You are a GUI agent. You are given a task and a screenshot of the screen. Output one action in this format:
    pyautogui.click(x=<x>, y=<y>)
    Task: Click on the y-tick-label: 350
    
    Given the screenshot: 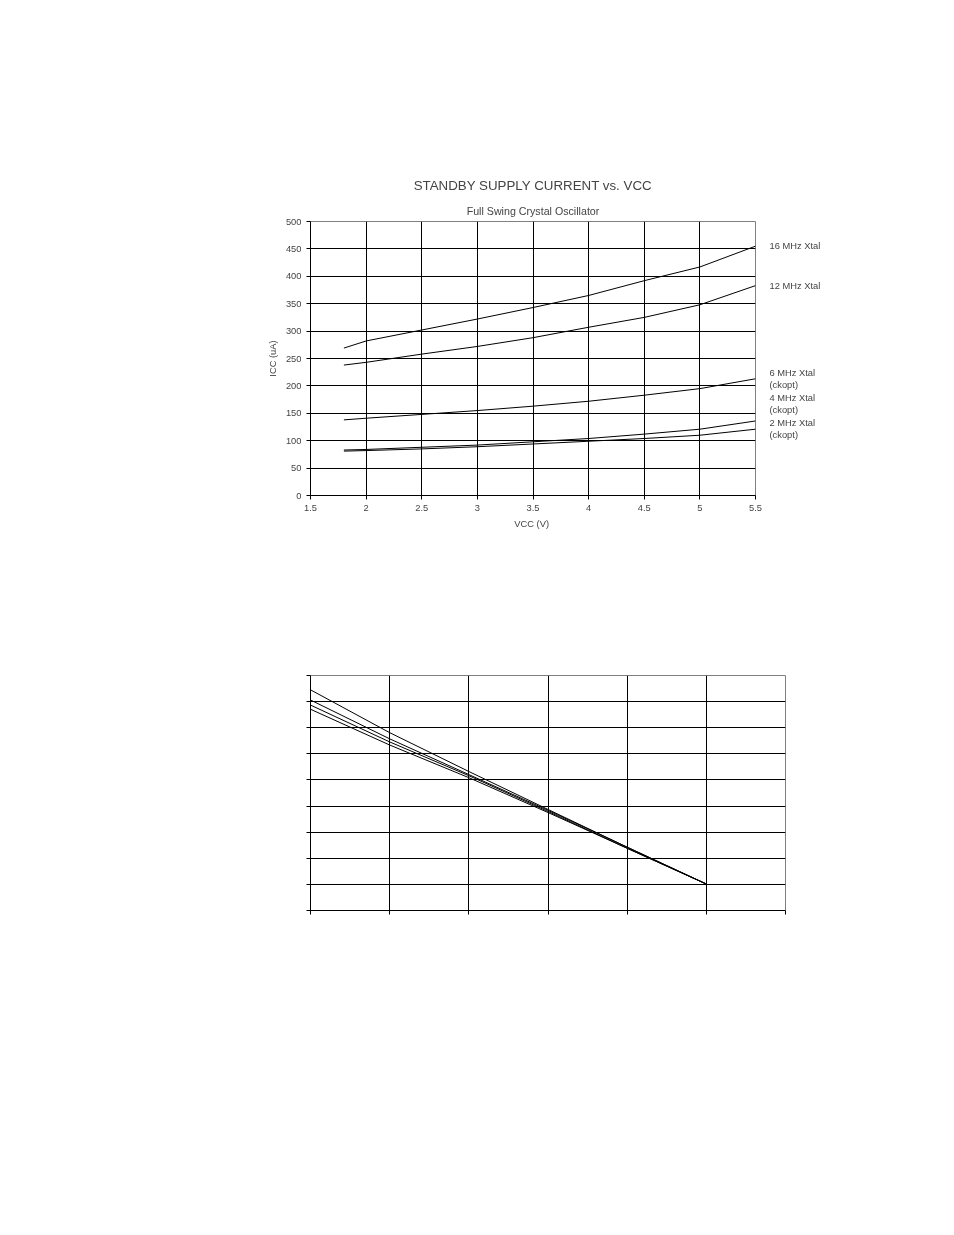 What is the action you would take?
    pyautogui.click(x=293, y=303)
    